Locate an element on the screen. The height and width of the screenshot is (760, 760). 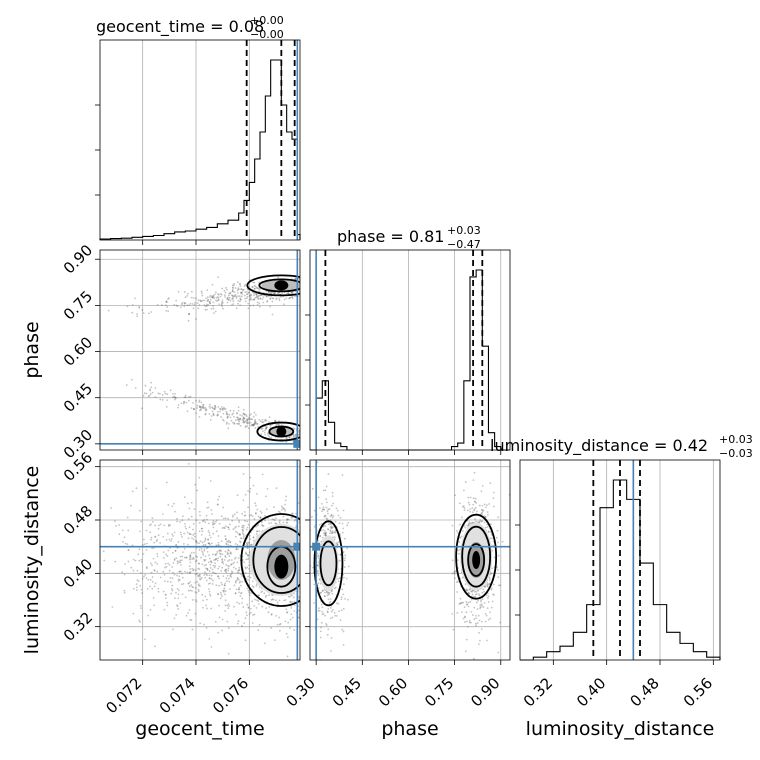
panel-geocent-time-vs-phase-truth-point is located at coordinates (296, 443).